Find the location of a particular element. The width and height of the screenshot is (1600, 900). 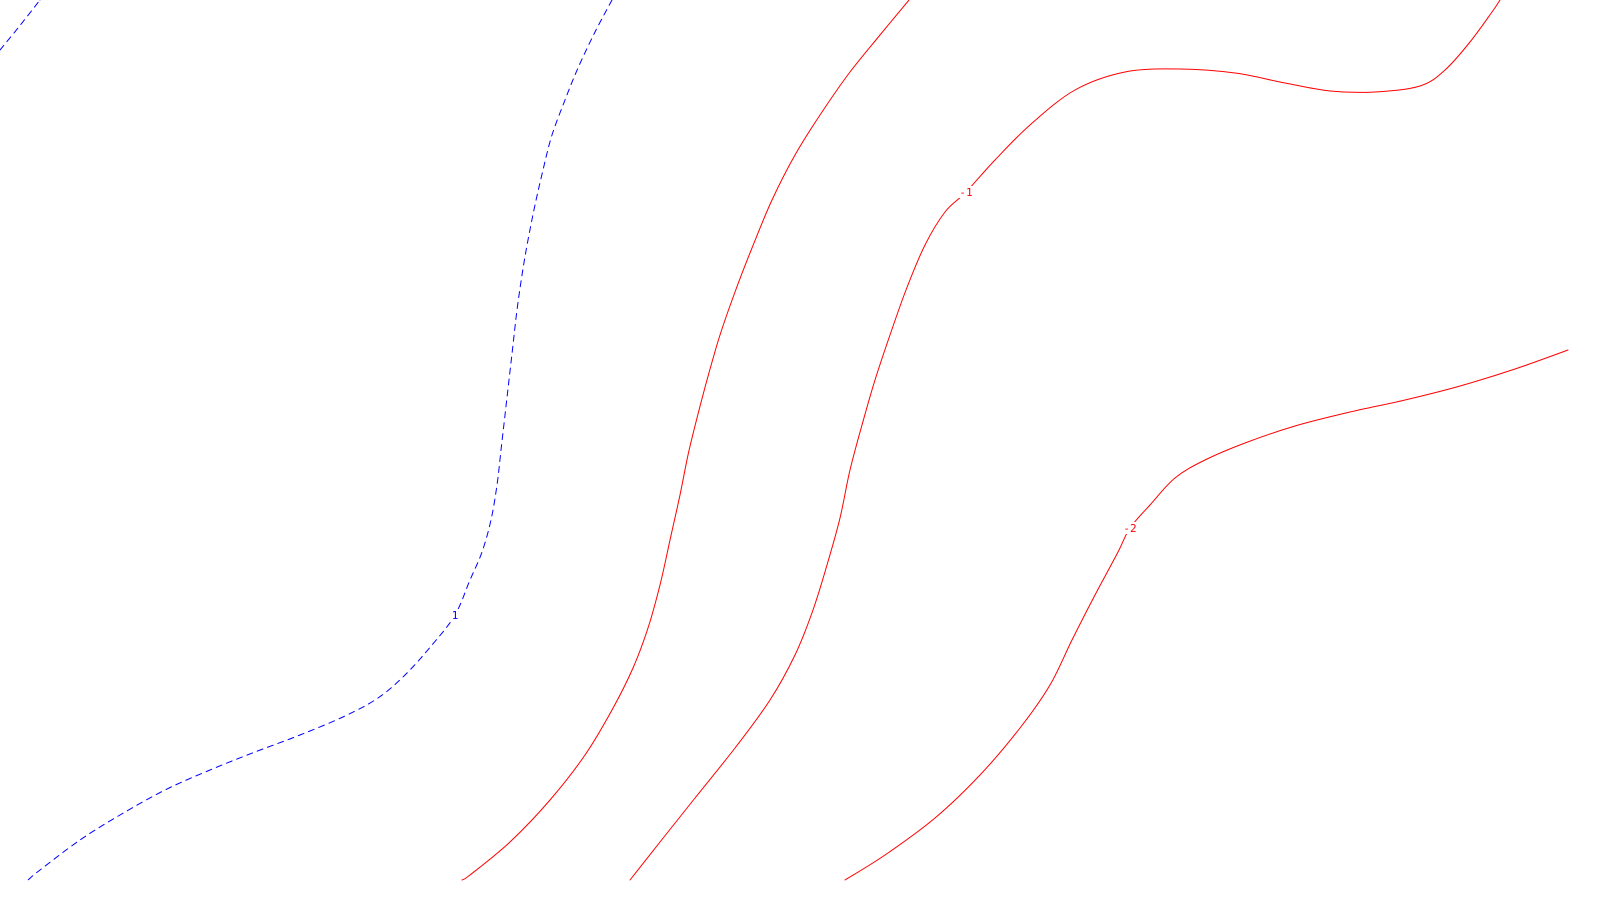

contour-label: 1 is located at coordinates (455, 615).